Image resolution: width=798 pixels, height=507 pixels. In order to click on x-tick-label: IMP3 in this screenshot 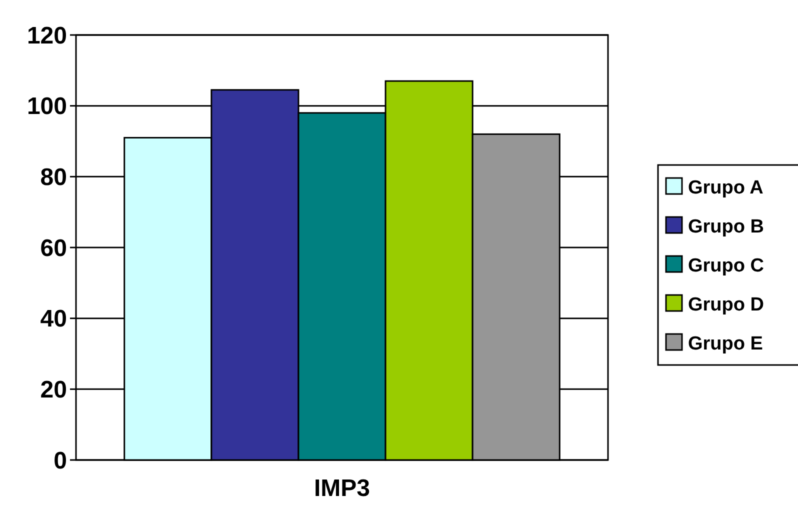, I will do `click(342, 488)`.